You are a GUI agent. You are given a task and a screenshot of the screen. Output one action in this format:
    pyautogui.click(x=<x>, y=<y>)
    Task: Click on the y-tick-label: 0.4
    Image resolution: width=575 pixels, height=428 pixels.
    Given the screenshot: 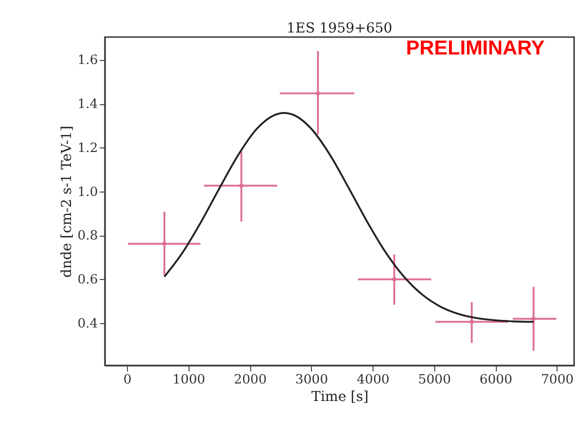 What is the action you would take?
    pyautogui.click(x=87, y=324)
    